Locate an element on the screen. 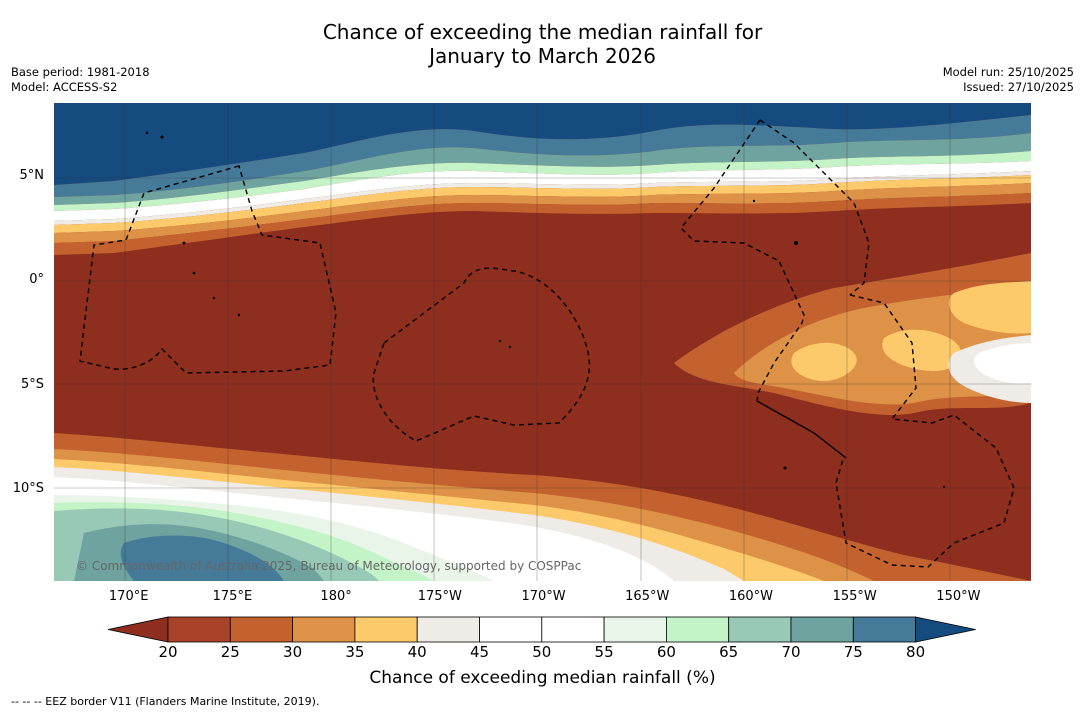  colorbar is located at coordinates (542, 629).